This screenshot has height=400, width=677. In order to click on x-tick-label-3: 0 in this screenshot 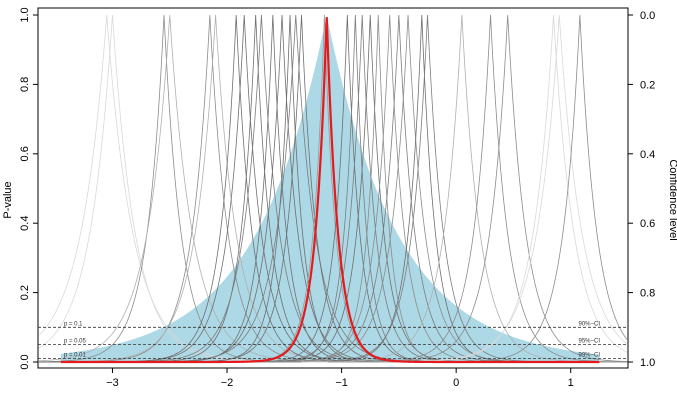, I will do `click(456, 383)`.